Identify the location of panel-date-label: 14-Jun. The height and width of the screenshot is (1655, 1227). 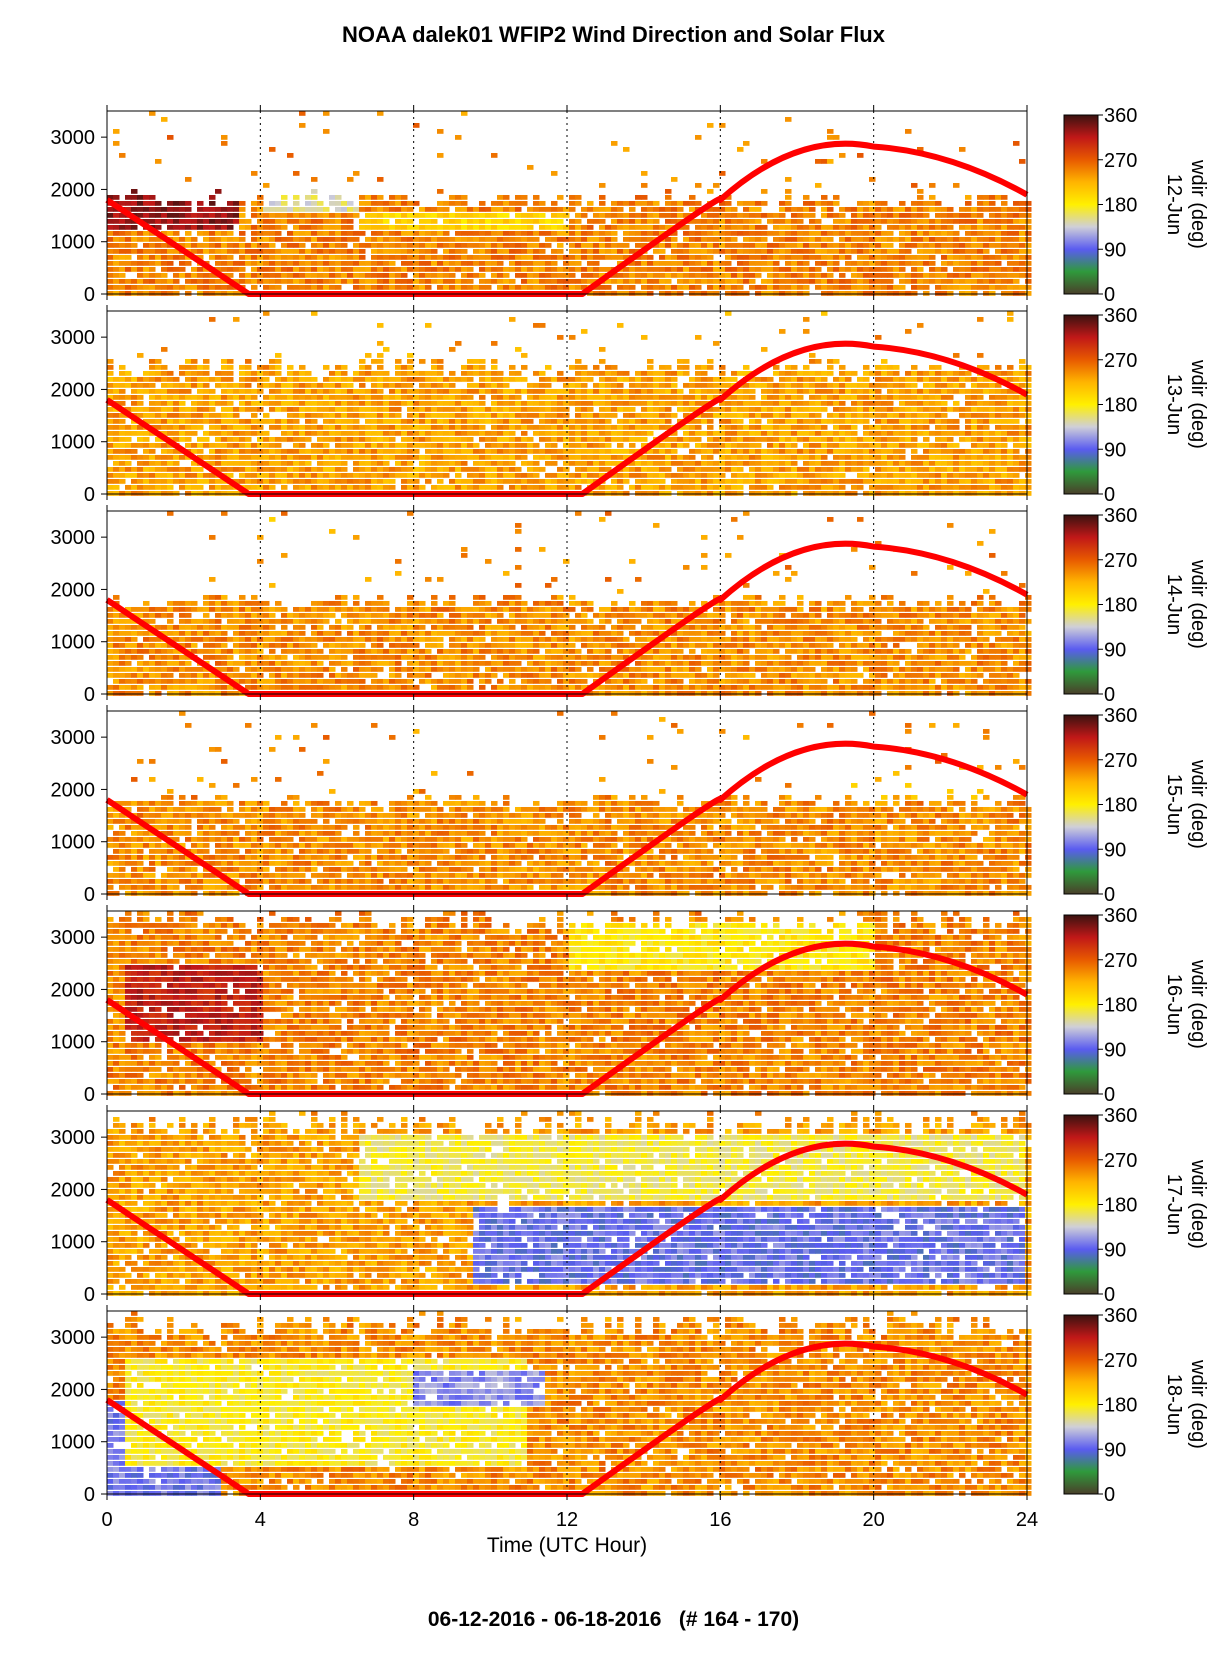
(1174, 604).